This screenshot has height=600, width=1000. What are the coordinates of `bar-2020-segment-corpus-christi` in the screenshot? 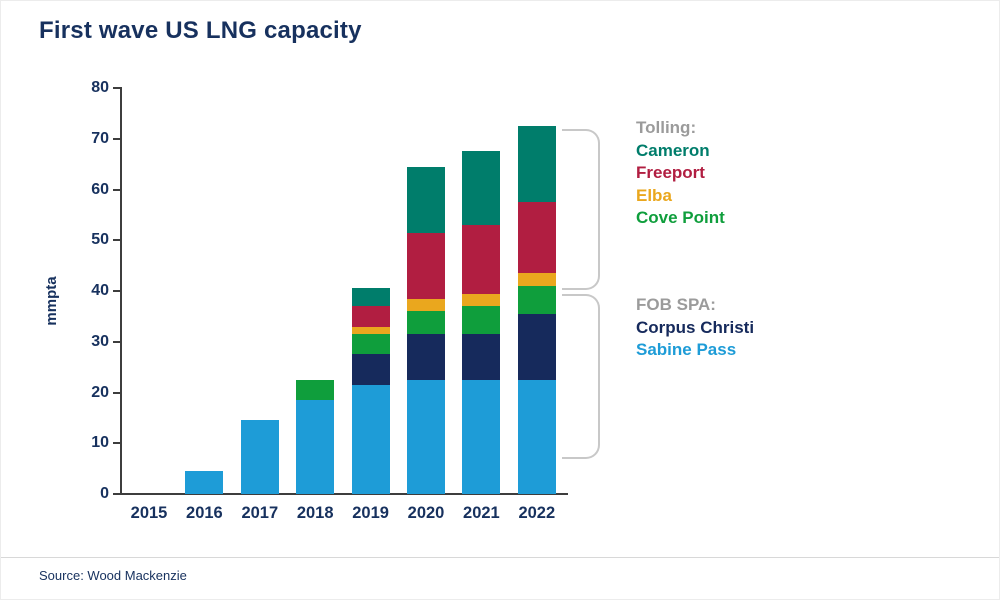 It's located at (426, 357).